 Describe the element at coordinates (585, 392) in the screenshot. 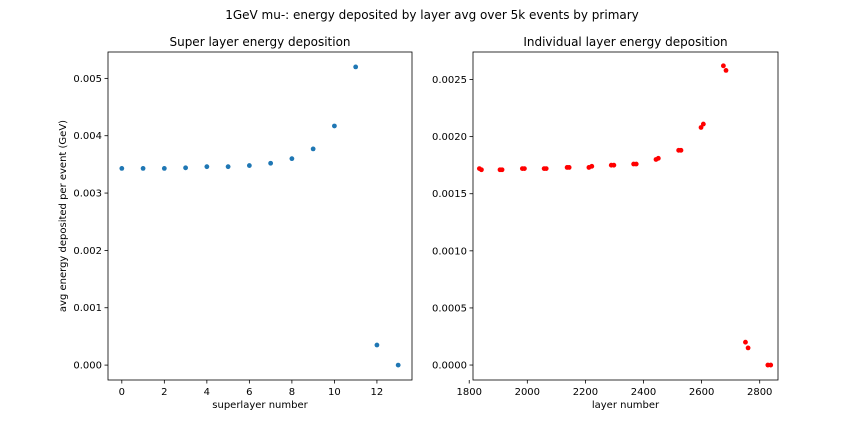

I see `layer-x-tick-label: 2200` at that location.